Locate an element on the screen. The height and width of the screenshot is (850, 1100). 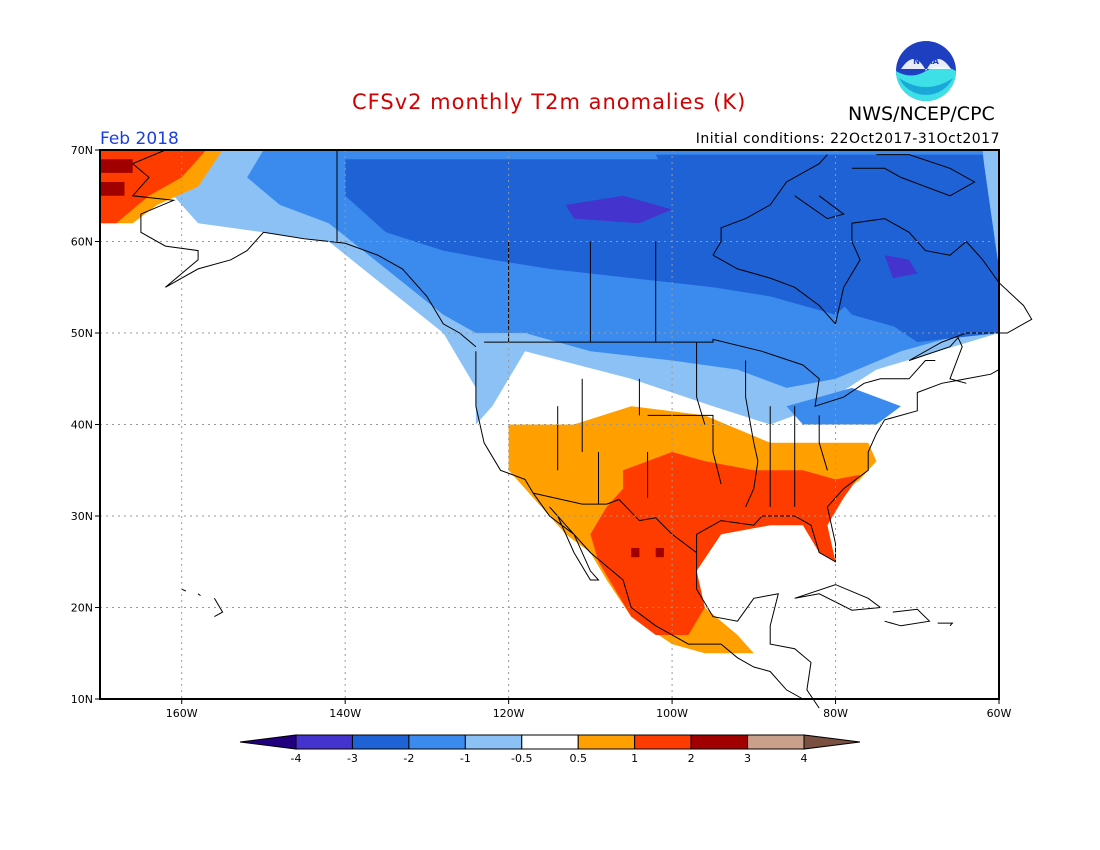
colorbar-label-7: 2 is located at coordinates (691, 758).